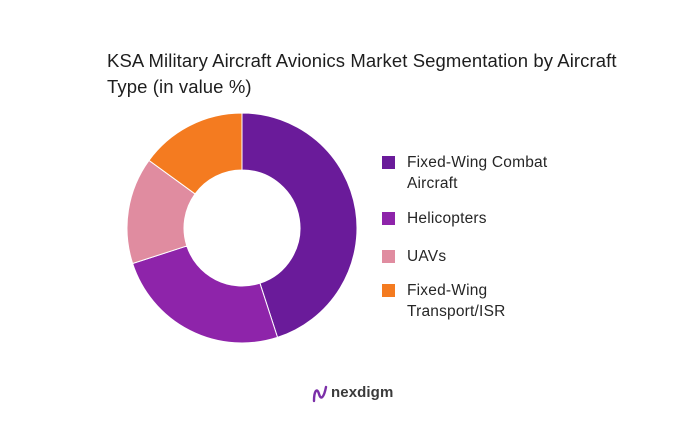  Describe the element at coordinates (362, 392) in the screenshot. I see `brand-name: nexdigm` at that location.